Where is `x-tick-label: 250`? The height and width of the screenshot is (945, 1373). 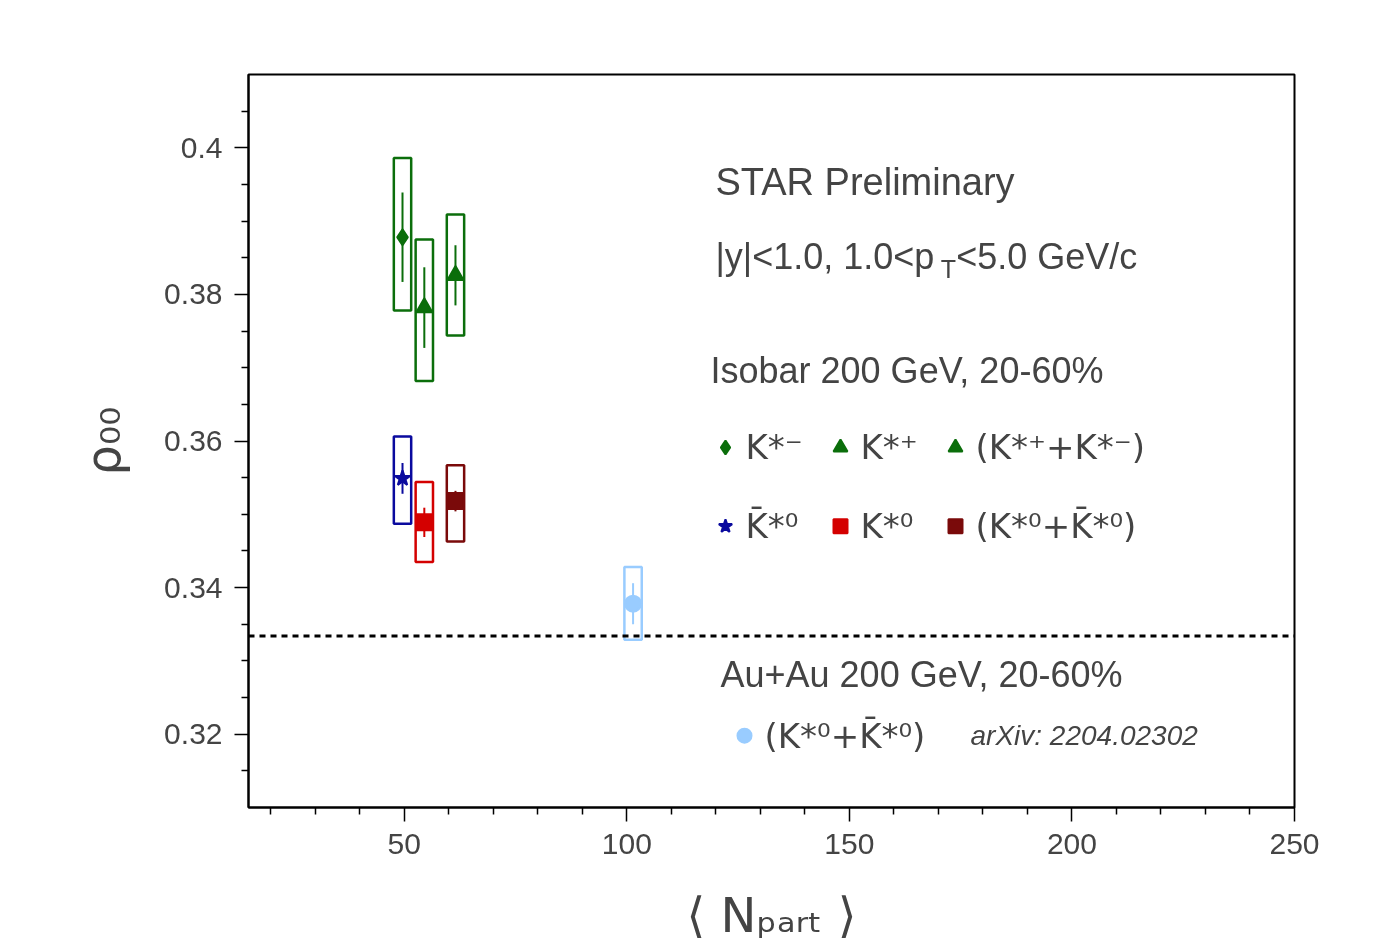
x-tick-label: 250 is located at coordinates (1294, 843).